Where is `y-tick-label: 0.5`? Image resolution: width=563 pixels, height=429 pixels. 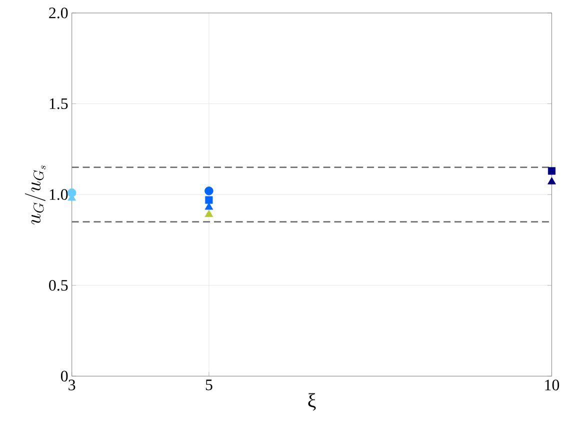 y-tick-label: 0.5 is located at coordinates (58, 285).